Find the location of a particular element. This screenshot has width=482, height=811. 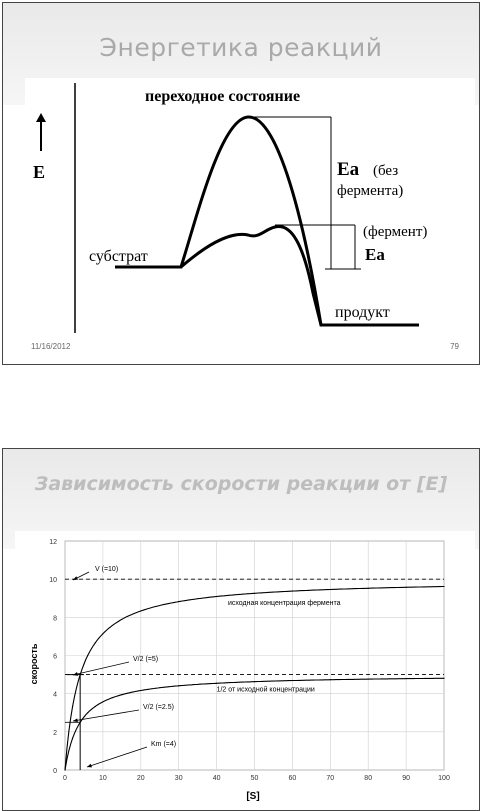

x-tick-label: 100 is located at coordinates (444, 778).